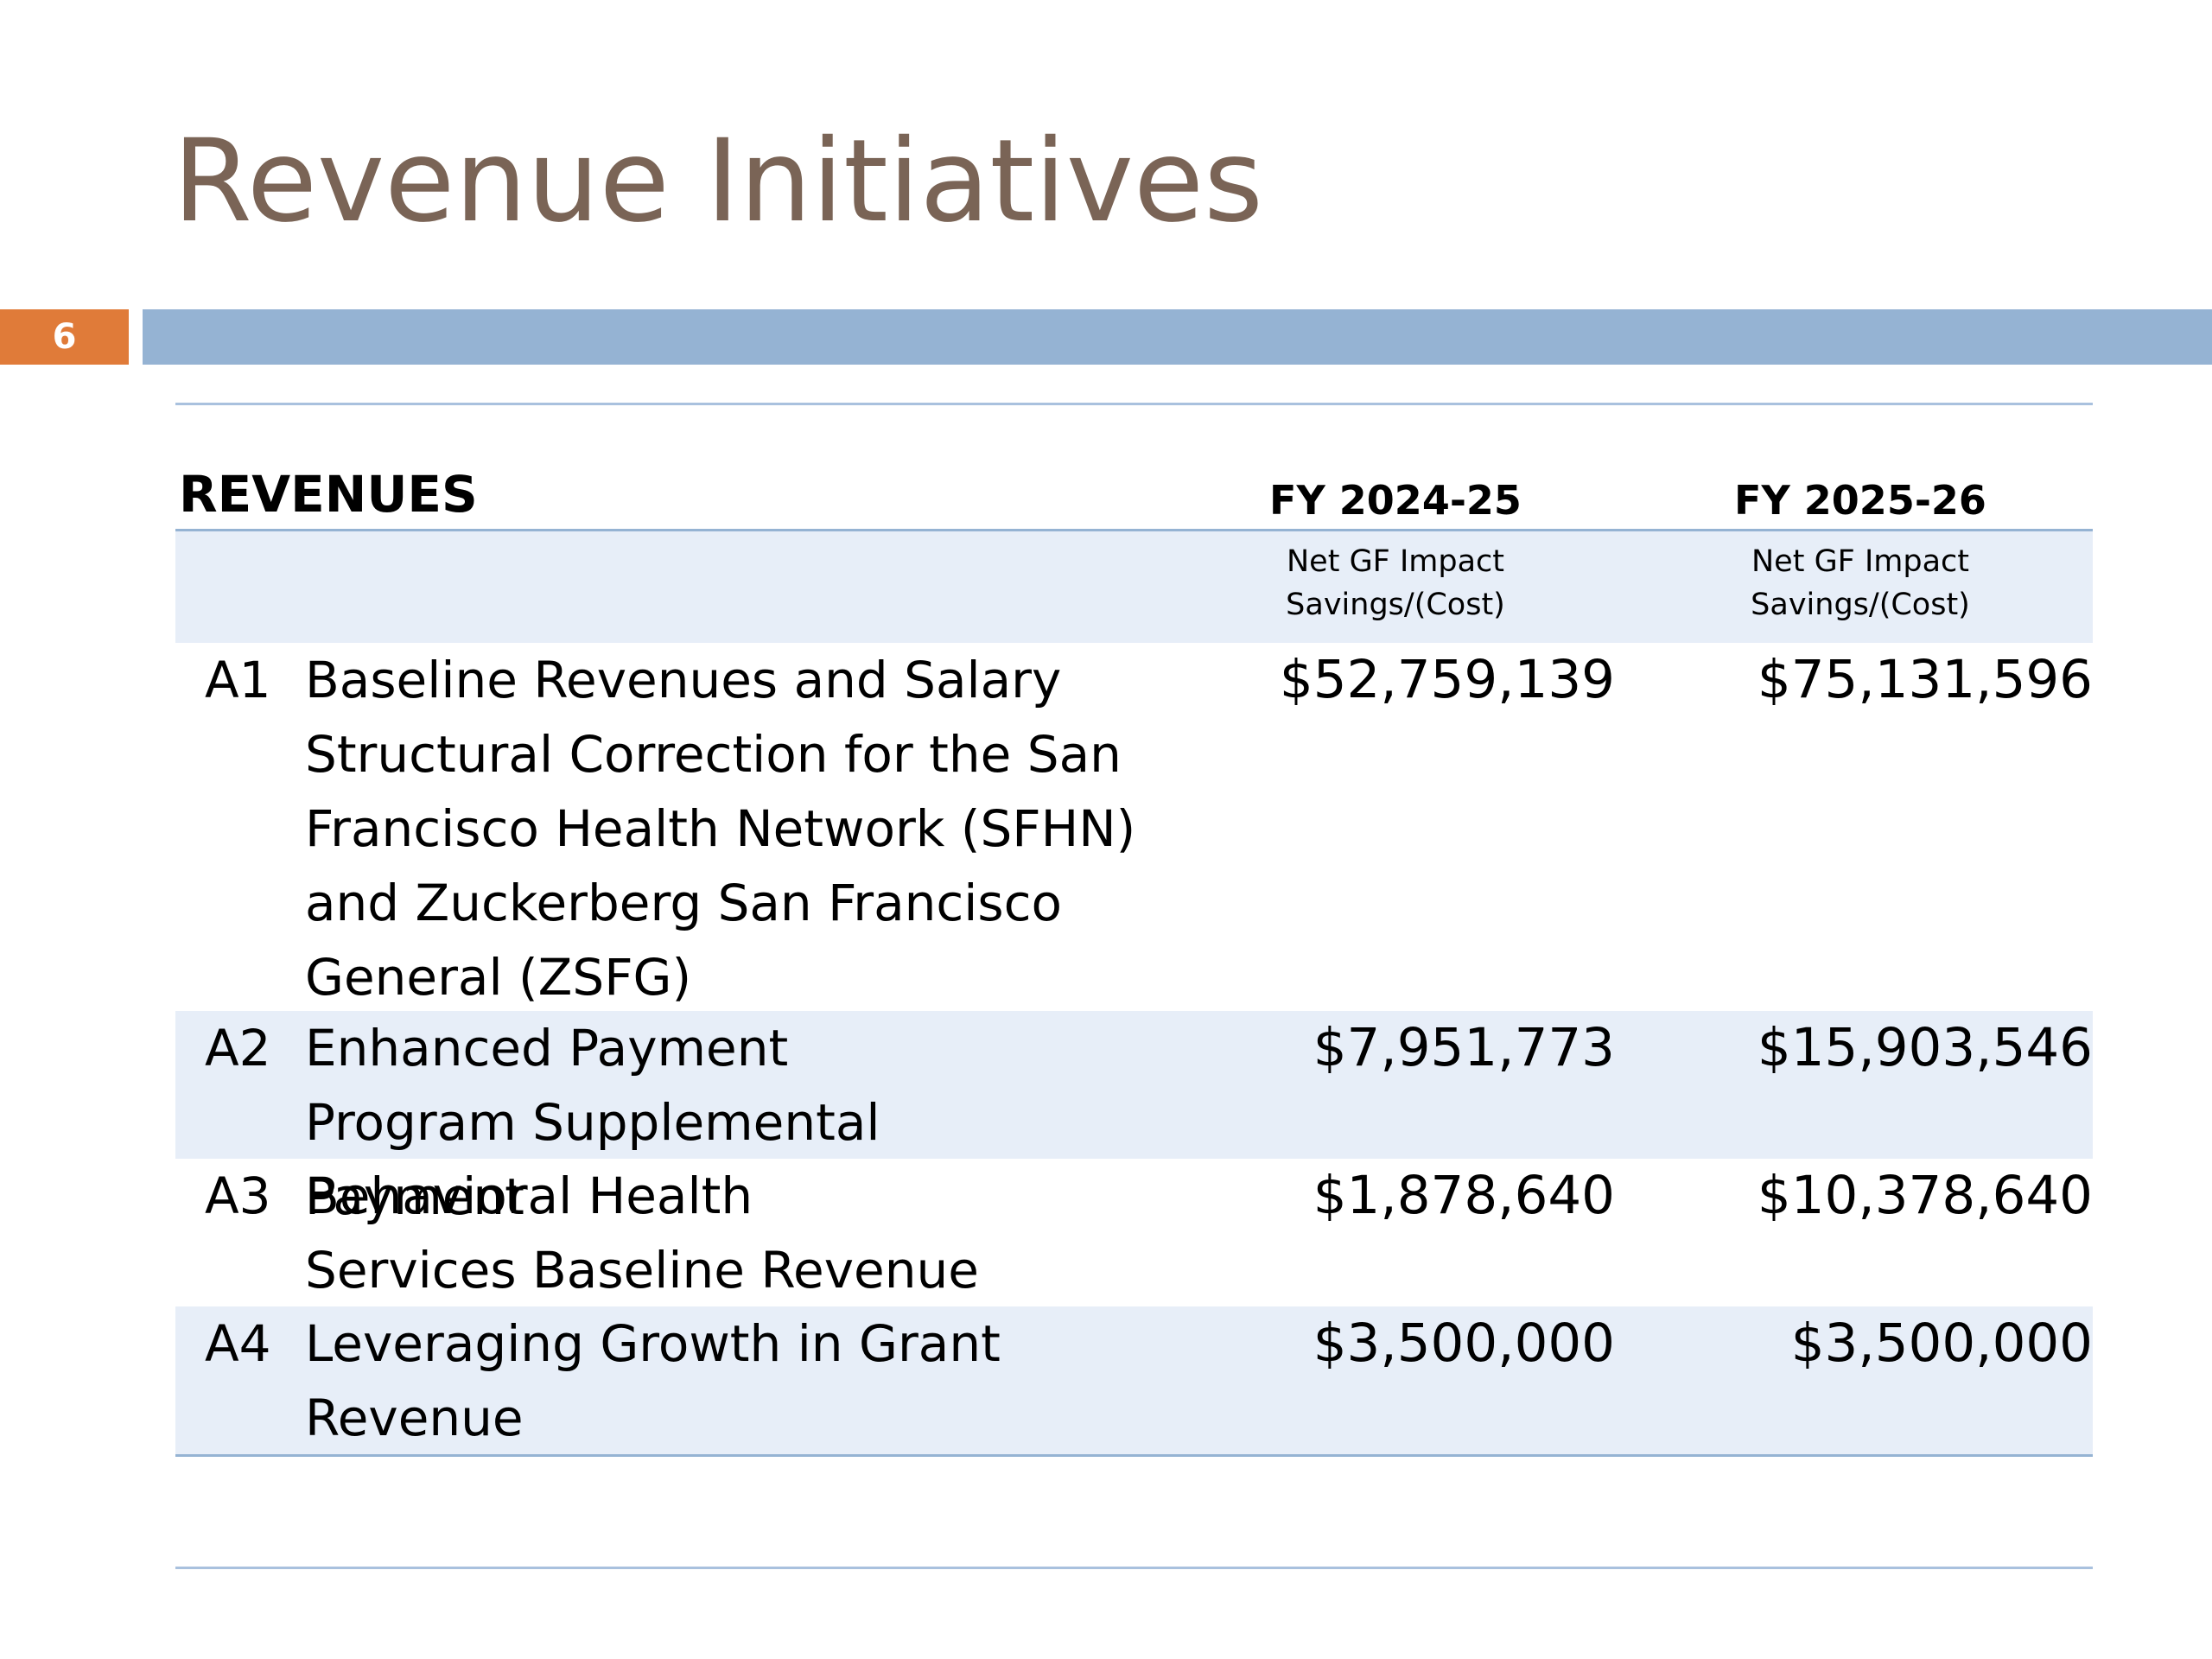  What do you see at coordinates (1395, 500) in the screenshot?
I see `column-header-fy2425: FY 2024-25` at bounding box center [1395, 500].